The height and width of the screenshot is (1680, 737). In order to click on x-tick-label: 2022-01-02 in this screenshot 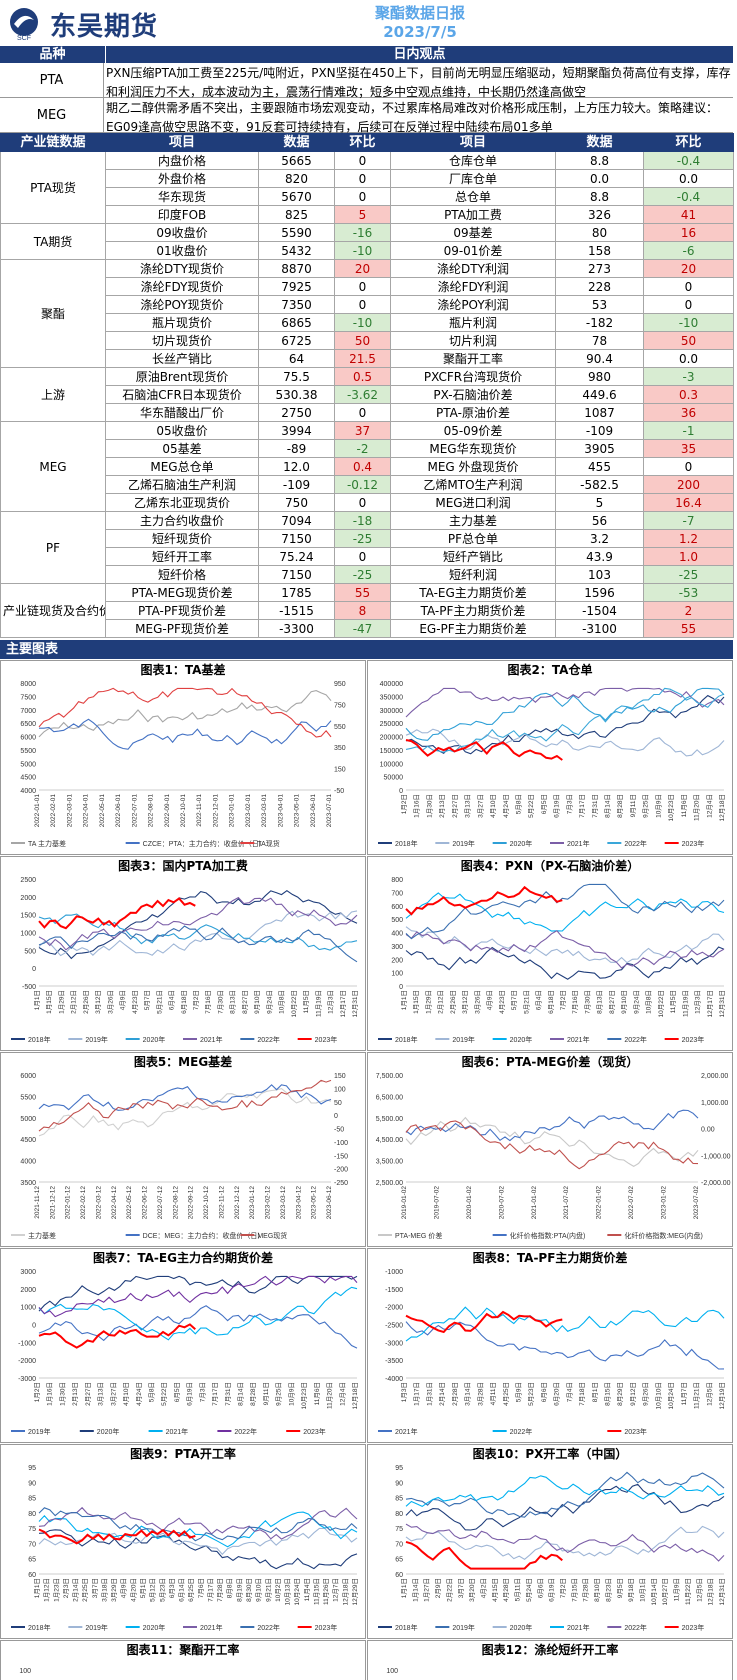, I will do `click(599, 1203)`.